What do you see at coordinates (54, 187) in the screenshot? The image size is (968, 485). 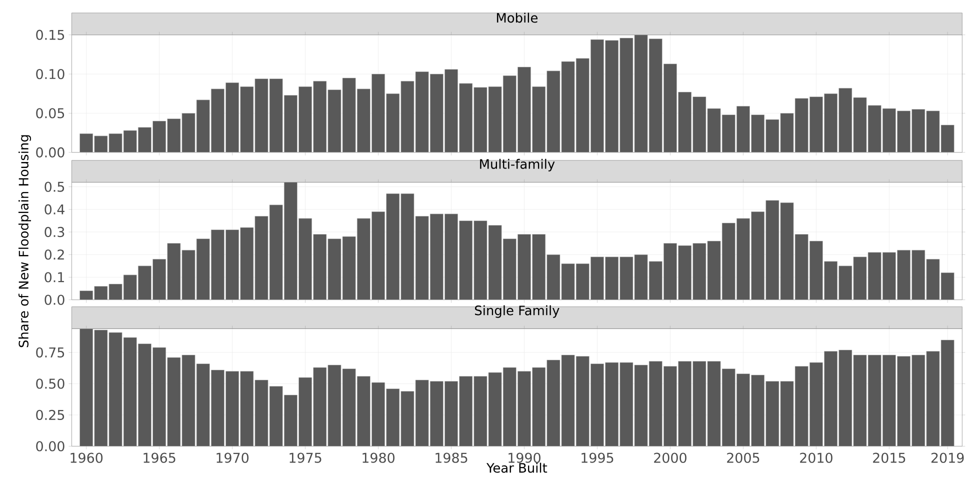 I see `y-tick-label: 0.5` at bounding box center [54, 187].